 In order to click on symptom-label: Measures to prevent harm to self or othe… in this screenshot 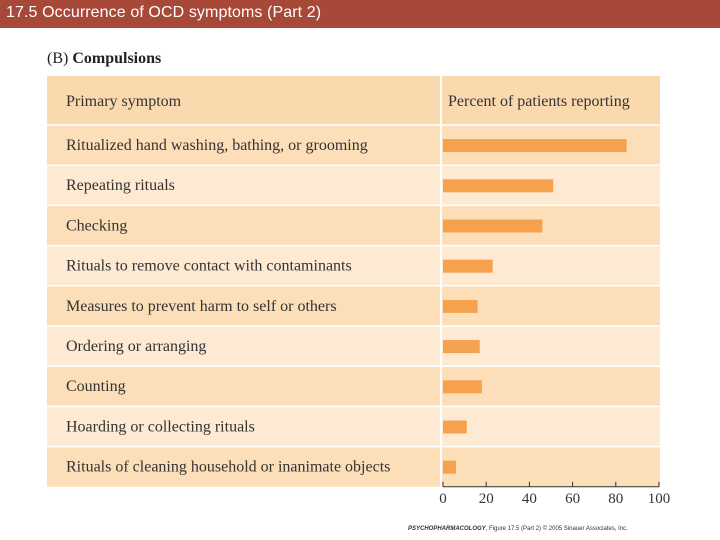, I will do `click(201, 306)`.